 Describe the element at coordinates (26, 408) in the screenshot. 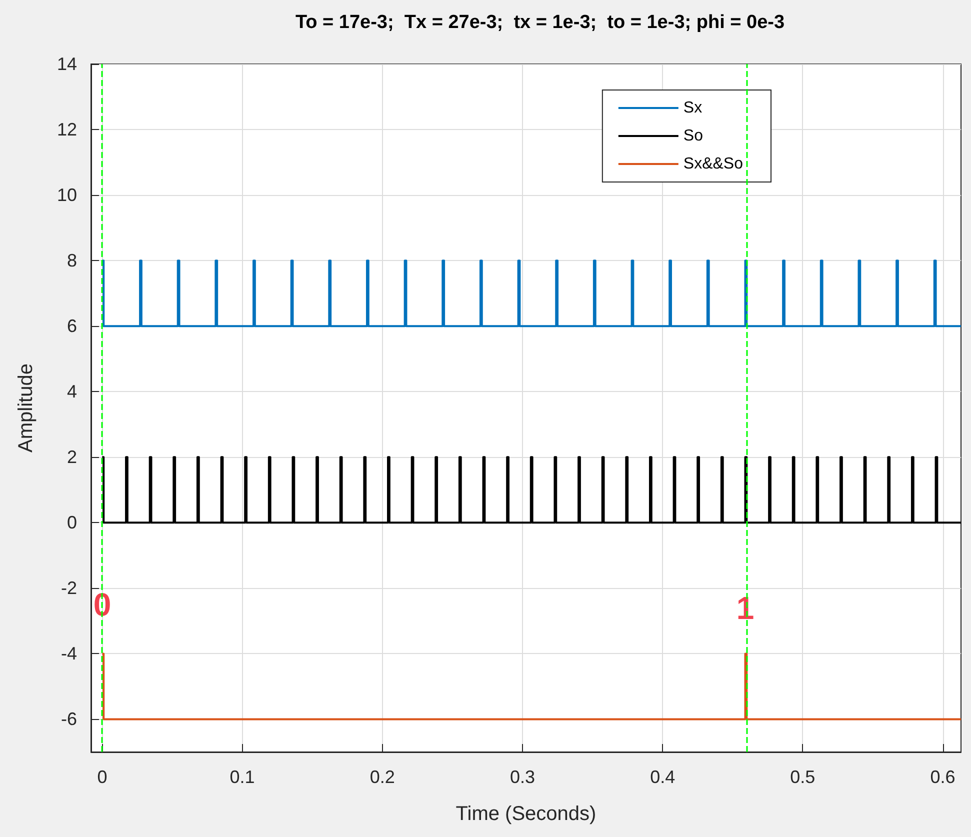

I see `y-axis-title: Amplitude` at that location.